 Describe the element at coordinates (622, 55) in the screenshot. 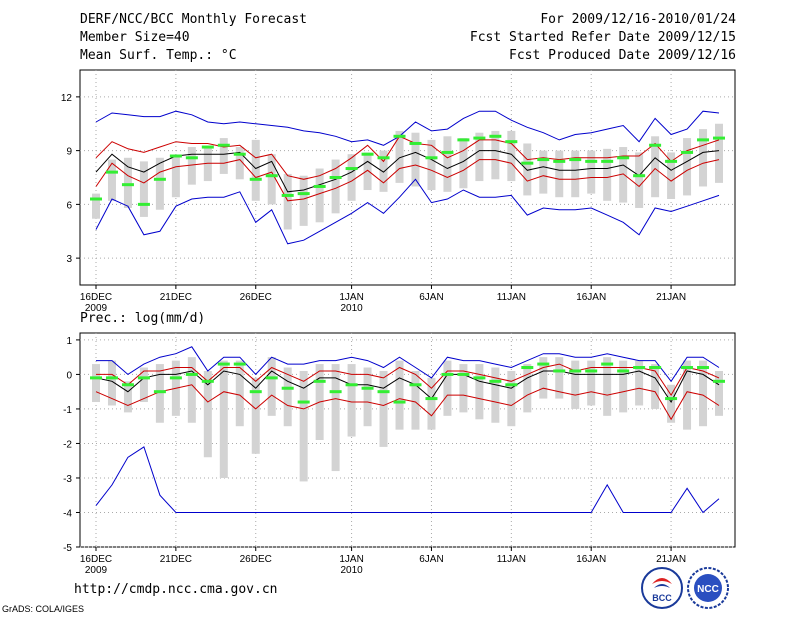

I see `forecast-produced-date: Fcst Produced Date 2009/12/16` at that location.